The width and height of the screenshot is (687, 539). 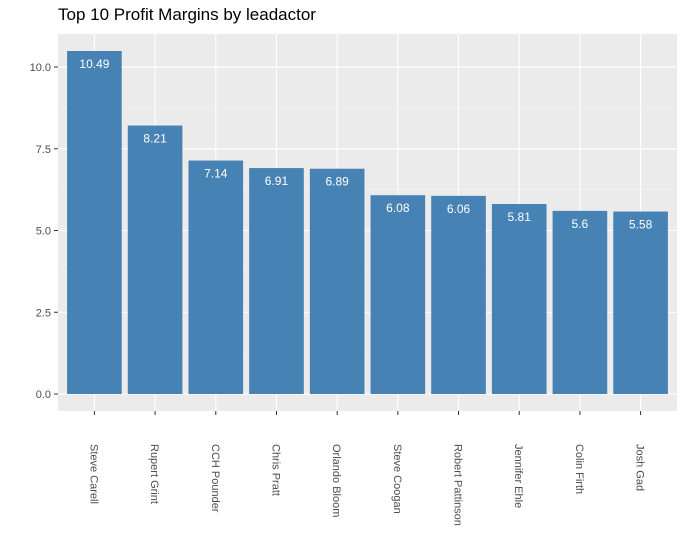 I want to click on y-tick-label: 0.0, so click(x=43, y=395).